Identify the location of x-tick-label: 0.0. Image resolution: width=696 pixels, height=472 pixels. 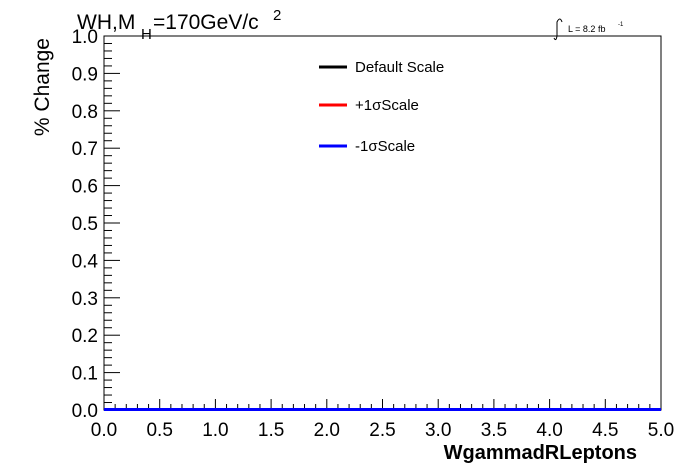
(104, 430).